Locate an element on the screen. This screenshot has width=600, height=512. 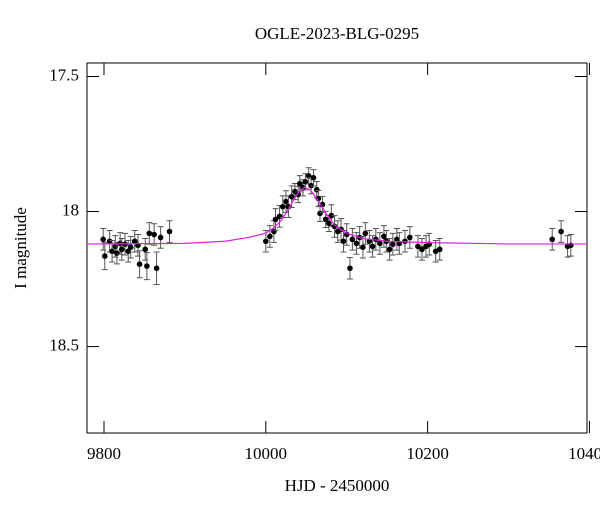
chart-title: OGLE-2023-BLG-0295 is located at coordinates (337, 33).